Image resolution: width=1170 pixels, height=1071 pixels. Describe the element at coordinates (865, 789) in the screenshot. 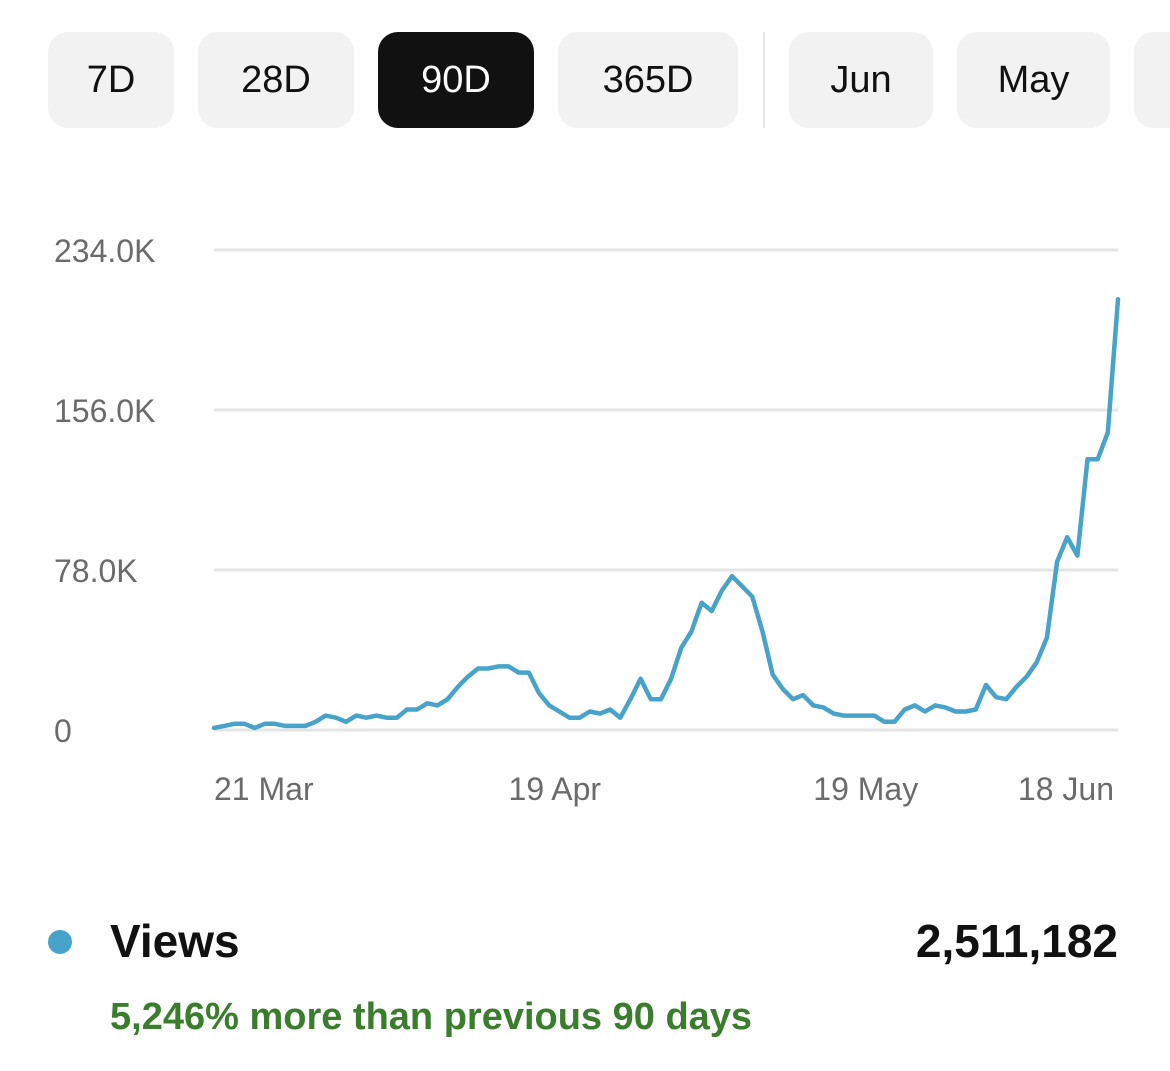

I see `x-tick-label: 19 May` at that location.